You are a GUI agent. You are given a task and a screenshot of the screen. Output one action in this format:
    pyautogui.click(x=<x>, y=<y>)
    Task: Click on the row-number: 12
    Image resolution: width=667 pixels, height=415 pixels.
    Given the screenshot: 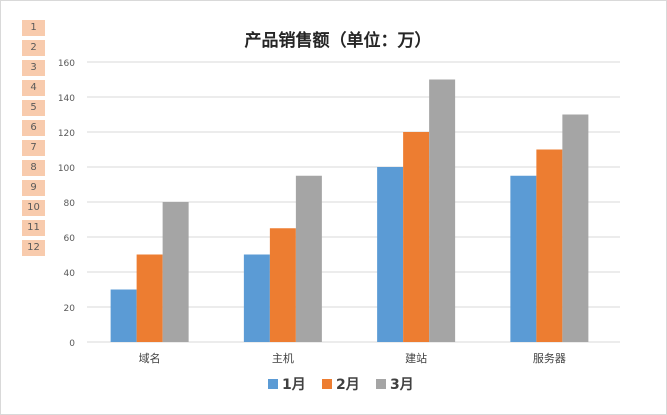 What is the action you would take?
    pyautogui.click(x=33, y=248)
    